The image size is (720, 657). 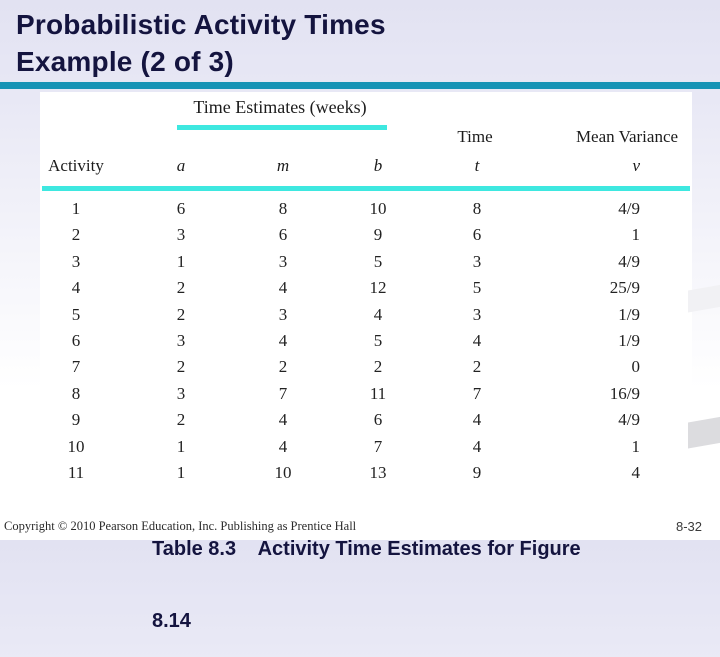 I want to click on table-cell-activity: 8, so click(x=76, y=393).